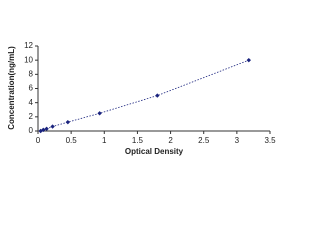  What do you see at coordinates (237, 140) in the screenshot?
I see `x-tick-label: 3` at bounding box center [237, 140].